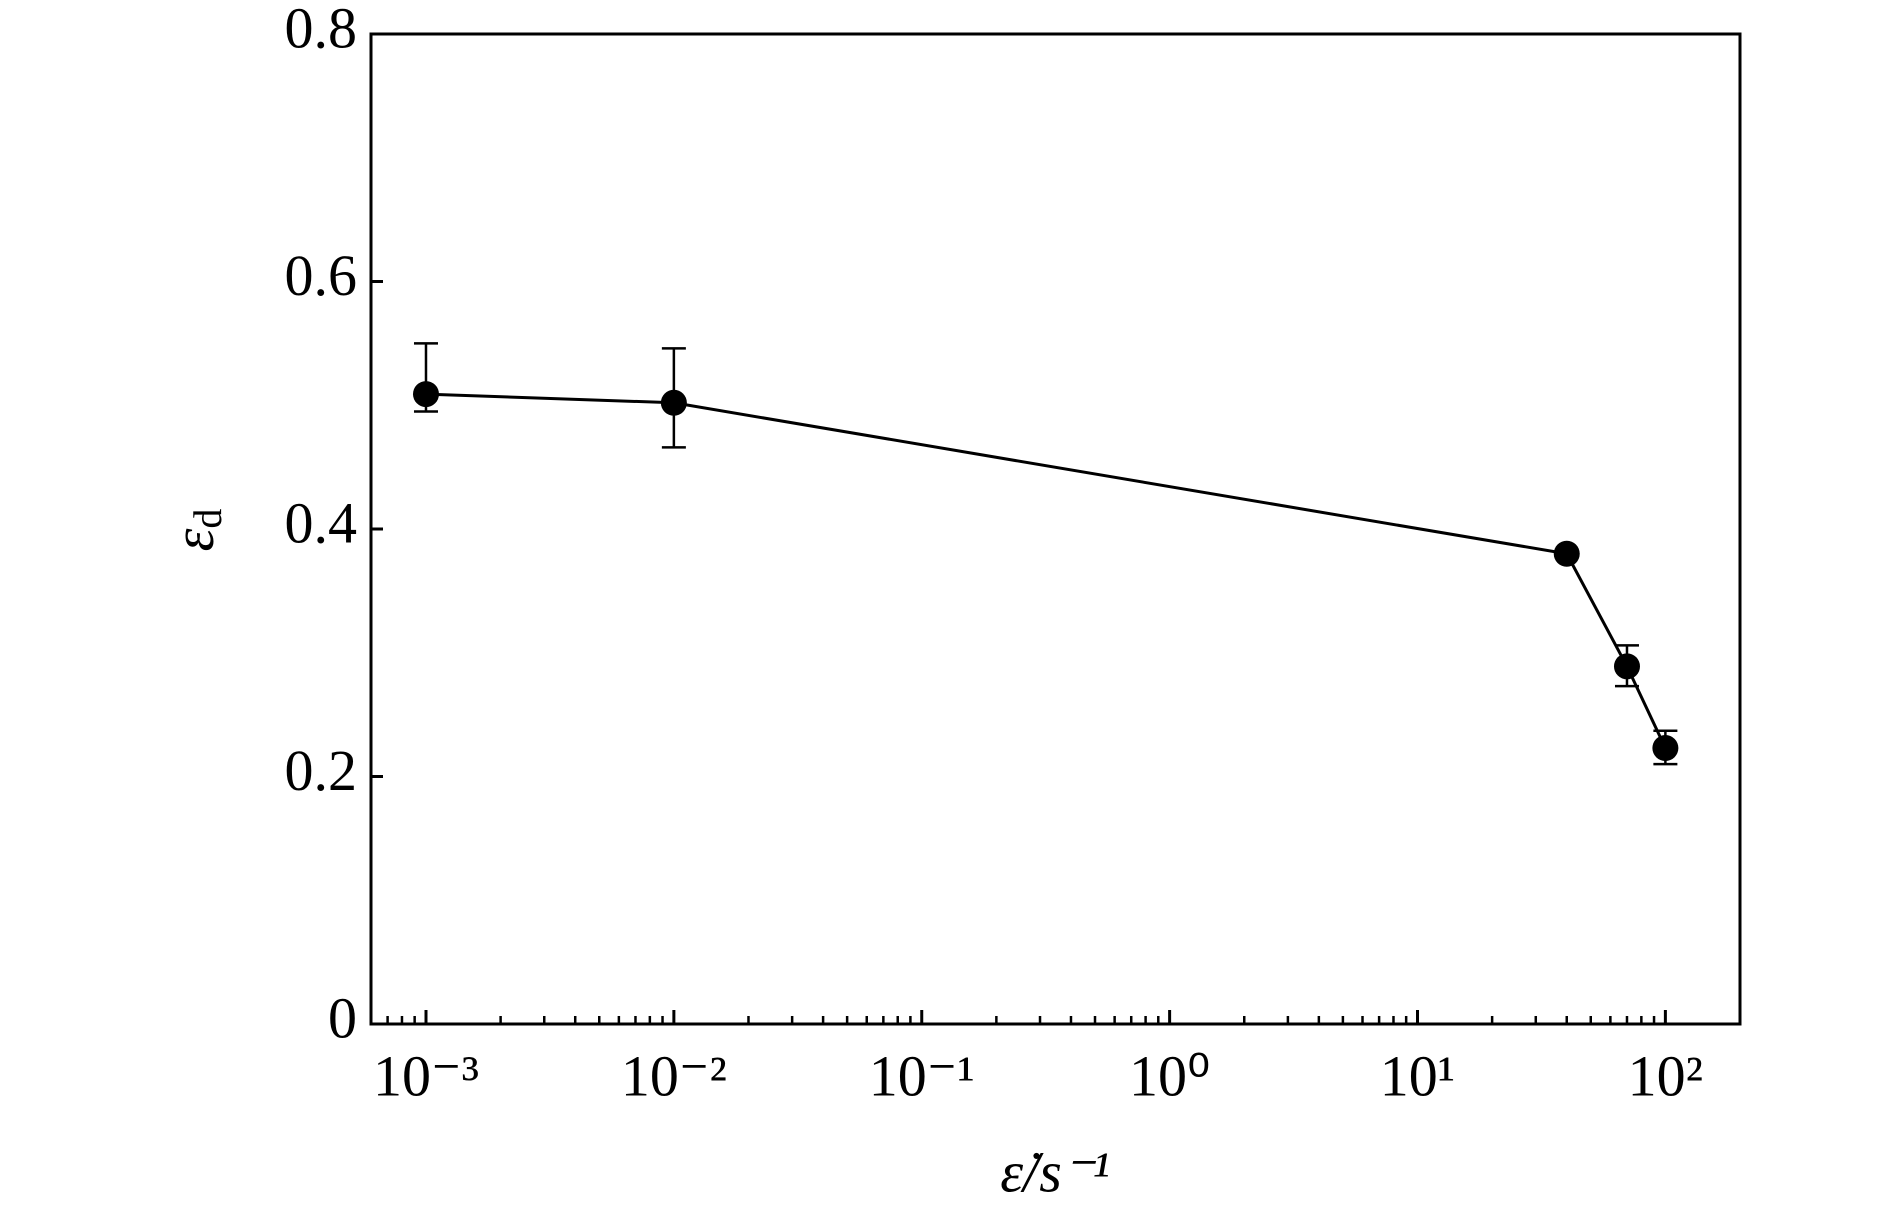 This screenshot has width=1890, height=1224. What do you see at coordinates (1055, 1171) in the screenshot?
I see `x-axis-label: ε̇/s⁻¹` at bounding box center [1055, 1171].